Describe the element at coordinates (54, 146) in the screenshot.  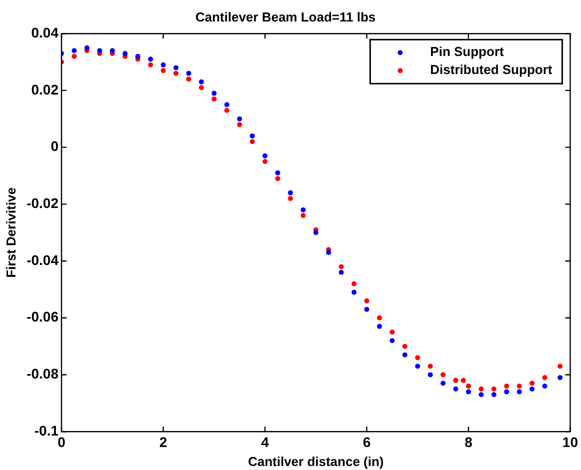
I see `y-tick-label: 0` at that location.